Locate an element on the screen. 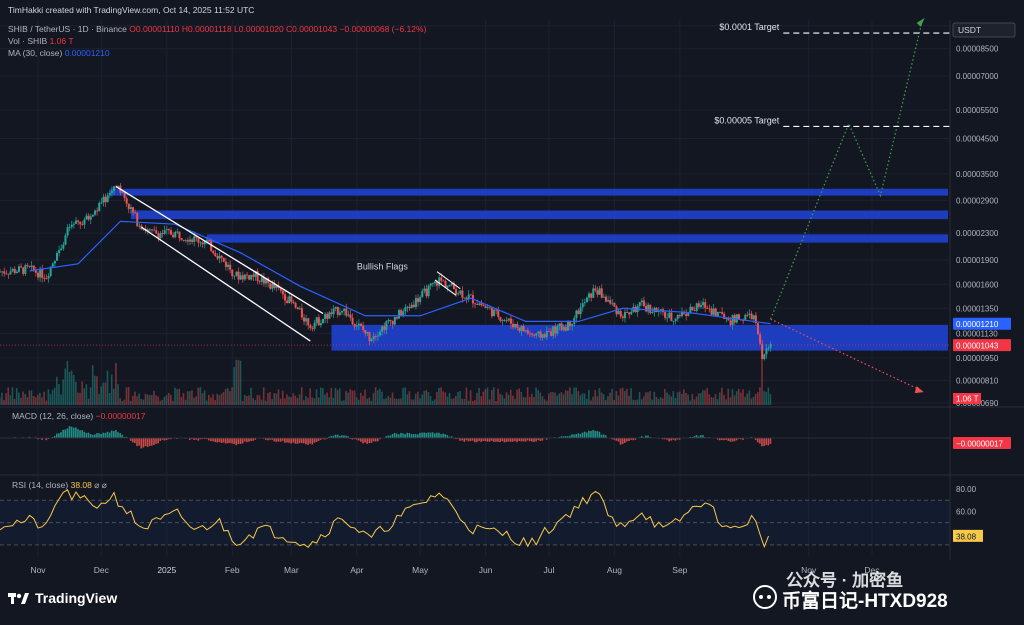 The image size is (1024, 625). symbol-name: SHIB / TetherUS · 1D · Binance is located at coordinates (67, 29).